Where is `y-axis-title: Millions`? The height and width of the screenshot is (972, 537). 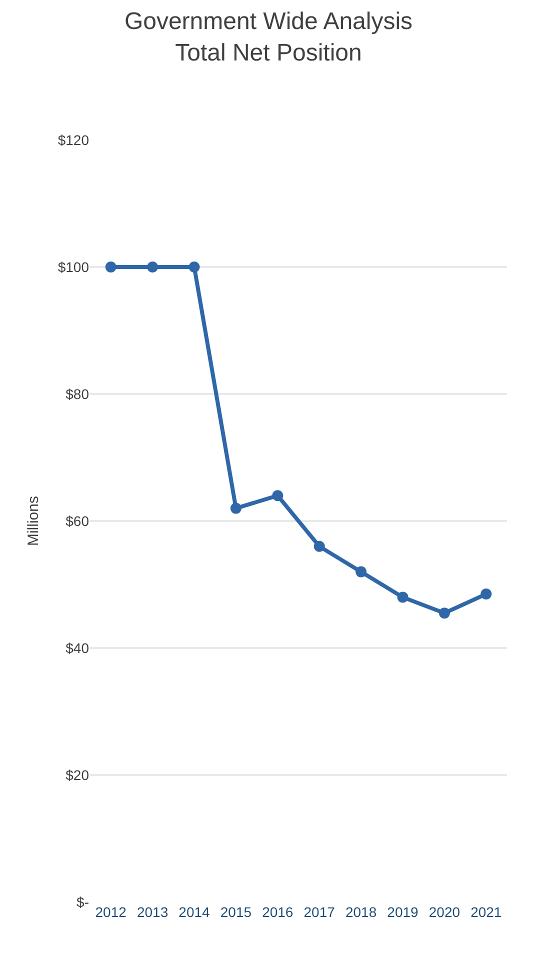
y-axis-title: Millions is located at coordinates (33, 521).